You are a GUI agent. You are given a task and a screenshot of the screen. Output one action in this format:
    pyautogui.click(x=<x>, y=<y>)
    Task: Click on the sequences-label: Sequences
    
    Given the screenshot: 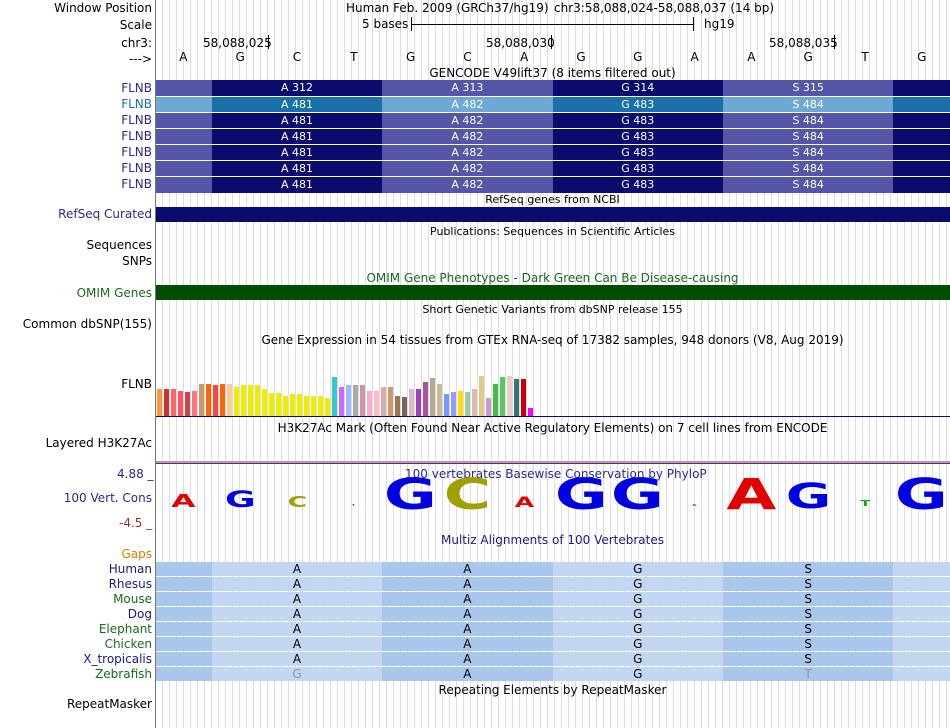 What is the action you would take?
    pyautogui.click(x=119, y=245)
    